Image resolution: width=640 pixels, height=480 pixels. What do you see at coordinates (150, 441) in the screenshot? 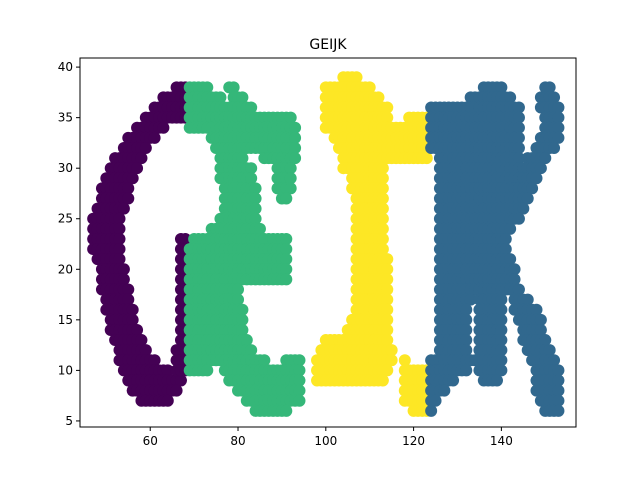
I see `x-tick-label: 60` at bounding box center [150, 441].